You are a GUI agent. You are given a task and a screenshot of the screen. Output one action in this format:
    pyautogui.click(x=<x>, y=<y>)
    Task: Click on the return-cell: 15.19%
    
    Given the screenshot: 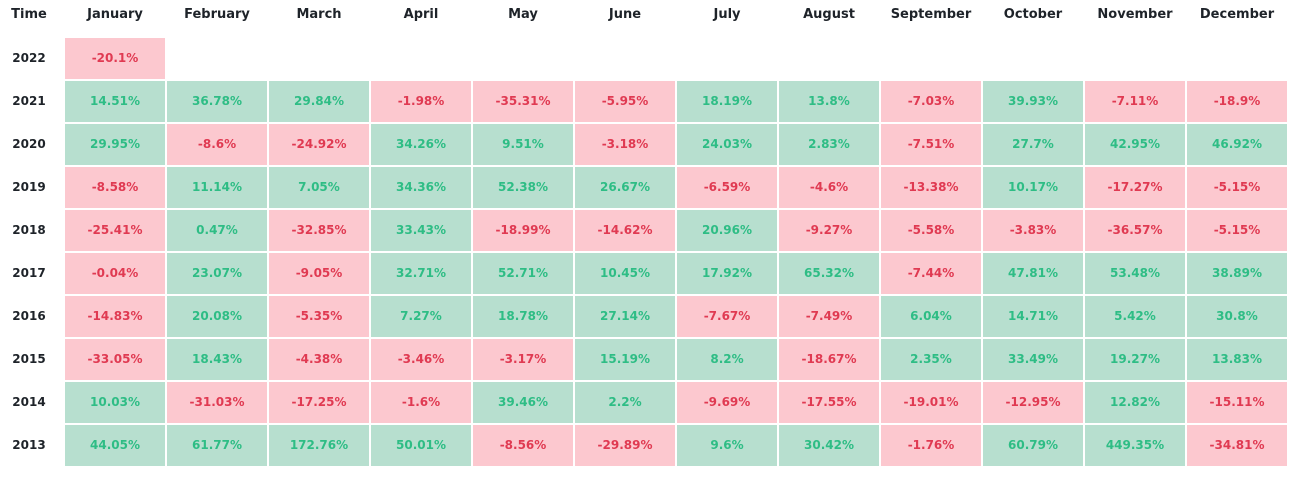 What is the action you would take?
    pyautogui.click(x=625, y=359)
    